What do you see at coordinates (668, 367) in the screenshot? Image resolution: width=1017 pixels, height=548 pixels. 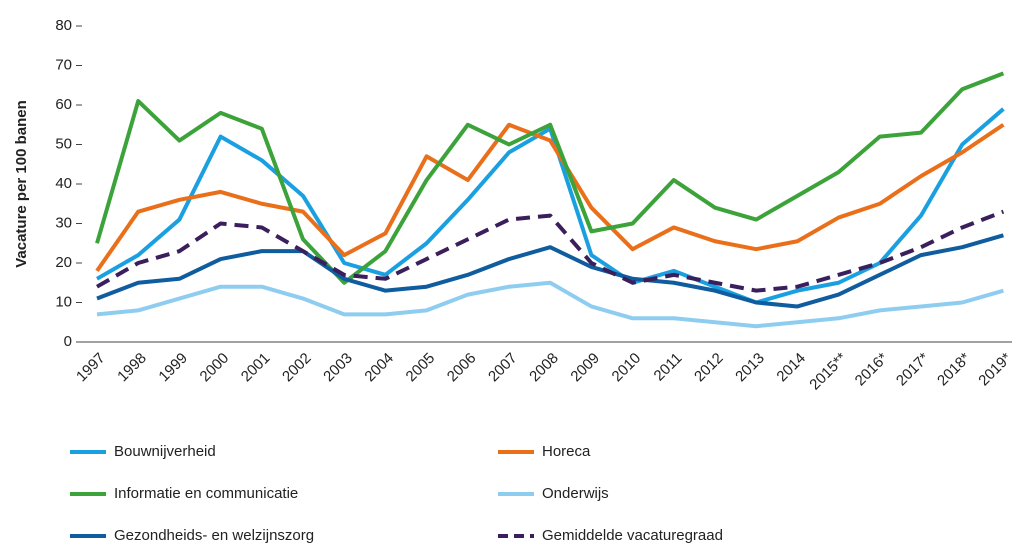 I see `x-tick-label: 2011` at bounding box center [668, 367].